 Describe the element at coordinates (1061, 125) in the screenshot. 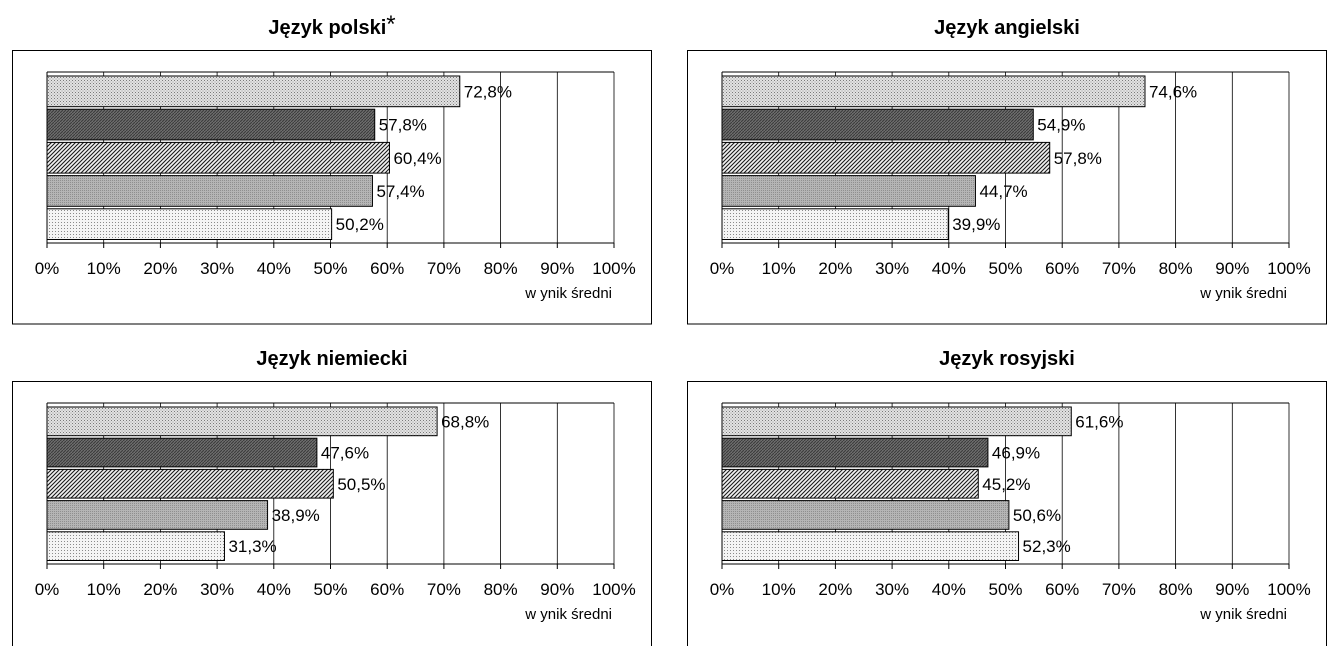

I see `data-label: 54,9%` at that location.